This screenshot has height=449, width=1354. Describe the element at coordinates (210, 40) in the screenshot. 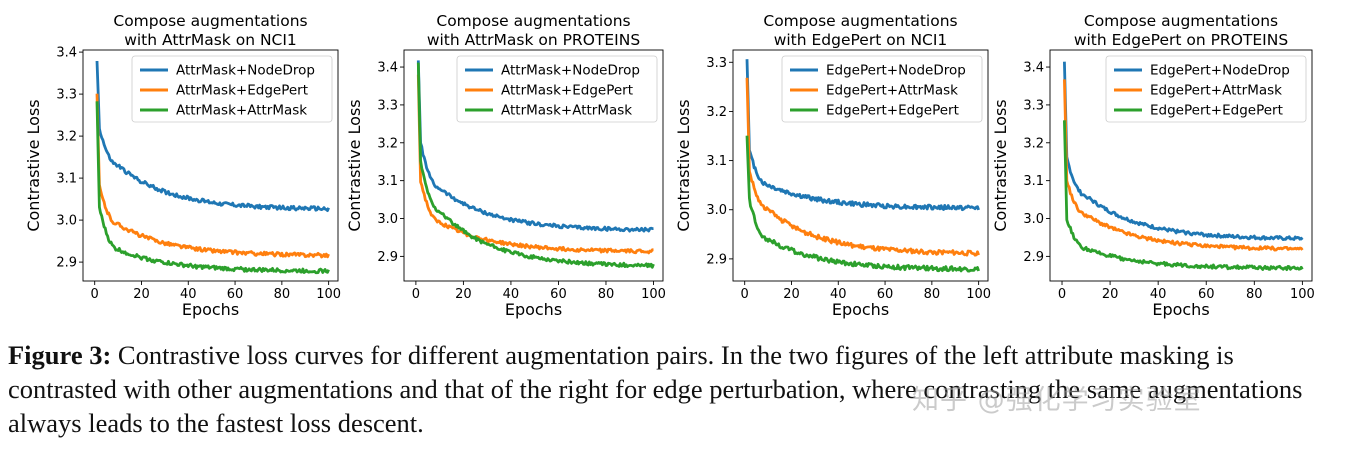

I see `chart-title-line: with AttrMask on NCI1` at that location.